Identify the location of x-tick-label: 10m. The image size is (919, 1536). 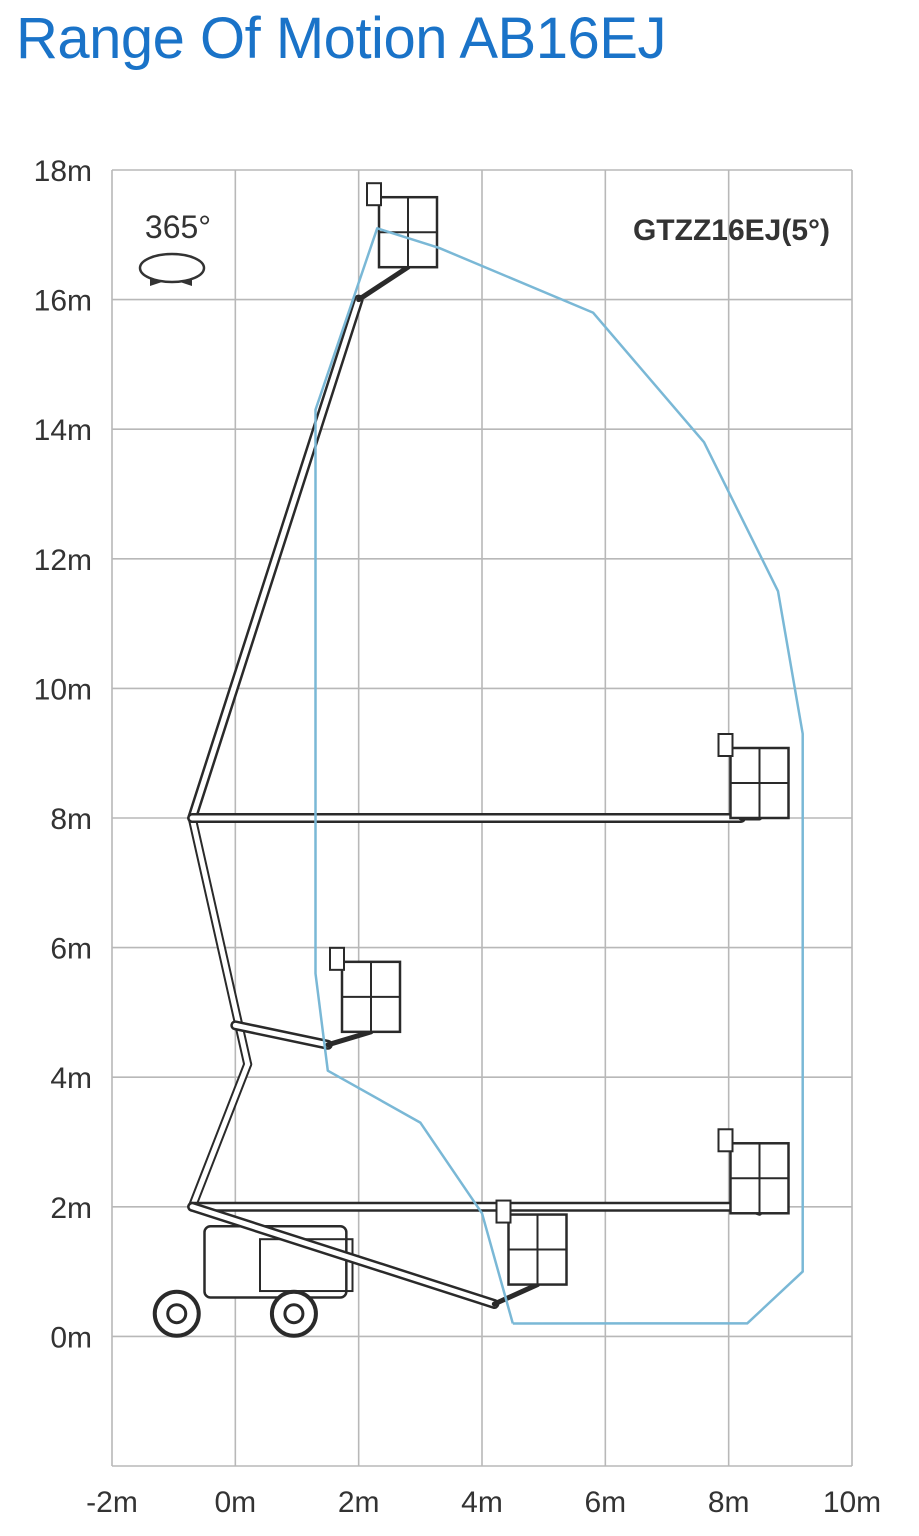
(852, 1502).